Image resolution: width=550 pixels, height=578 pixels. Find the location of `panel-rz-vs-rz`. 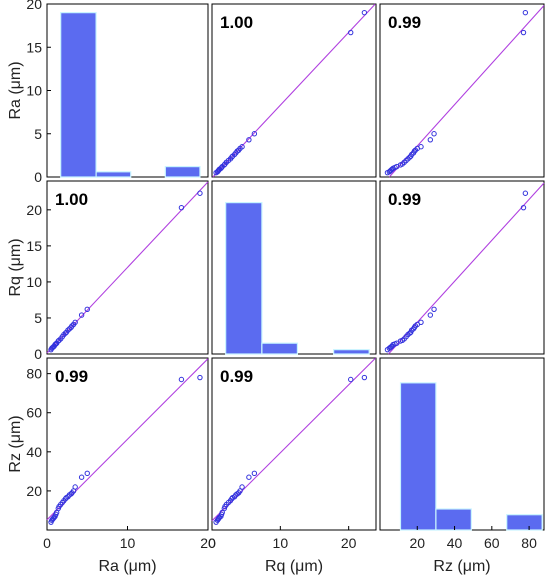

panel-rz-vs-rz is located at coordinates (462, 444).